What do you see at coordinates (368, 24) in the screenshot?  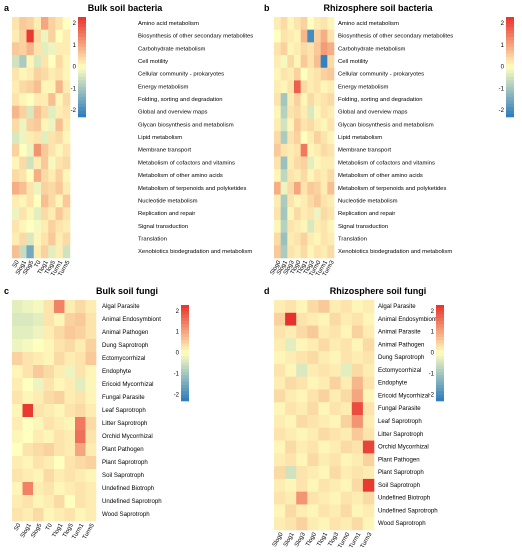 I see `row-label: Amino acid metabolism` at bounding box center [368, 24].